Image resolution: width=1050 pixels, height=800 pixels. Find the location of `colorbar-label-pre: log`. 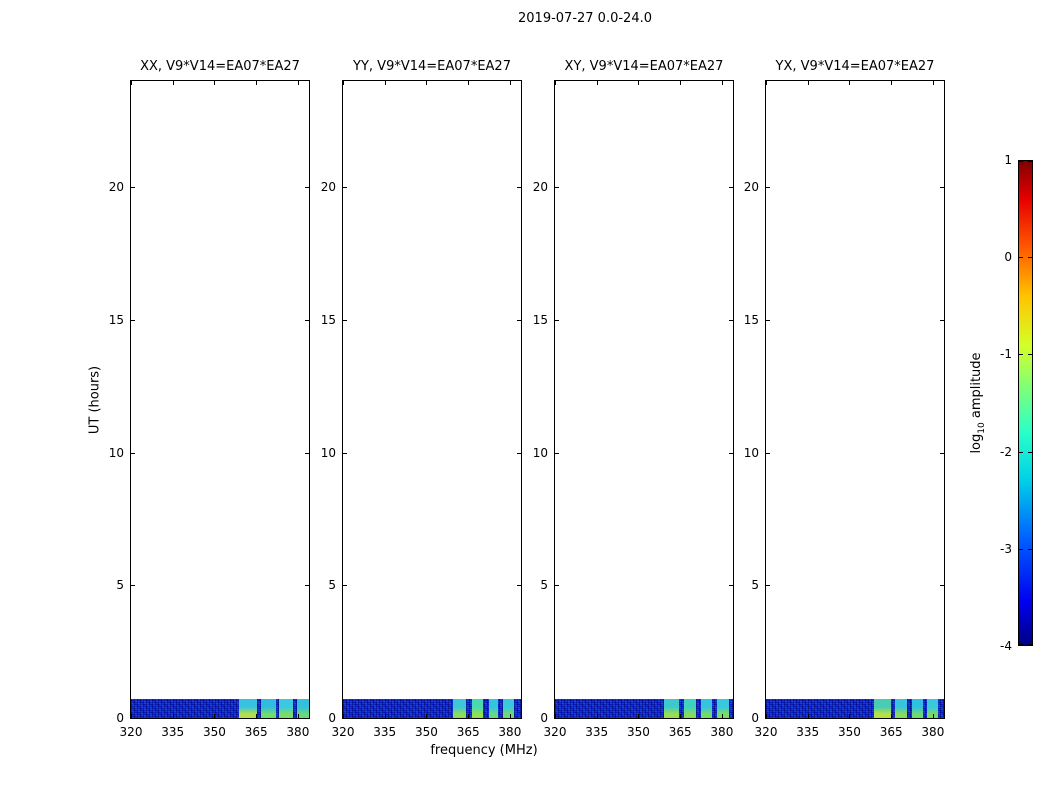

colorbar-label-pre: log is located at coordinates (977, 443).